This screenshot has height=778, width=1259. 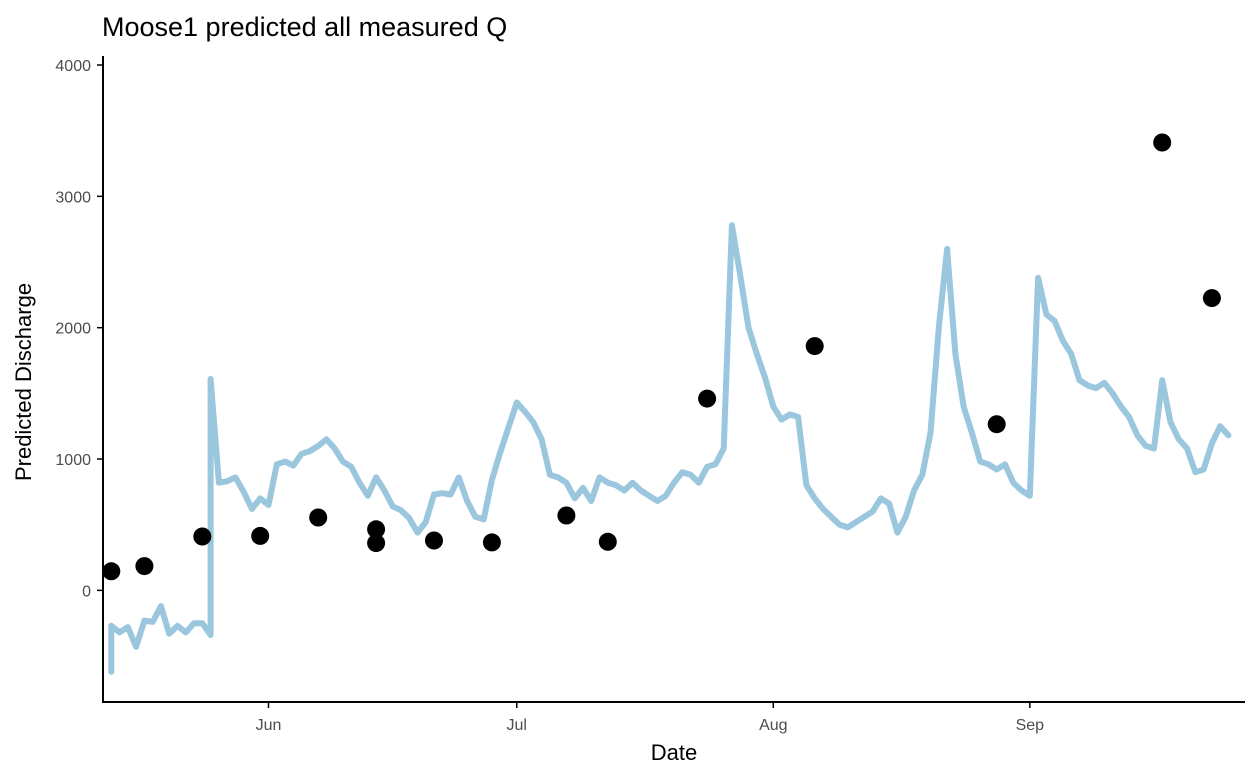 I want to click on y-tick-label: 2000, so click(x=73, y=329).